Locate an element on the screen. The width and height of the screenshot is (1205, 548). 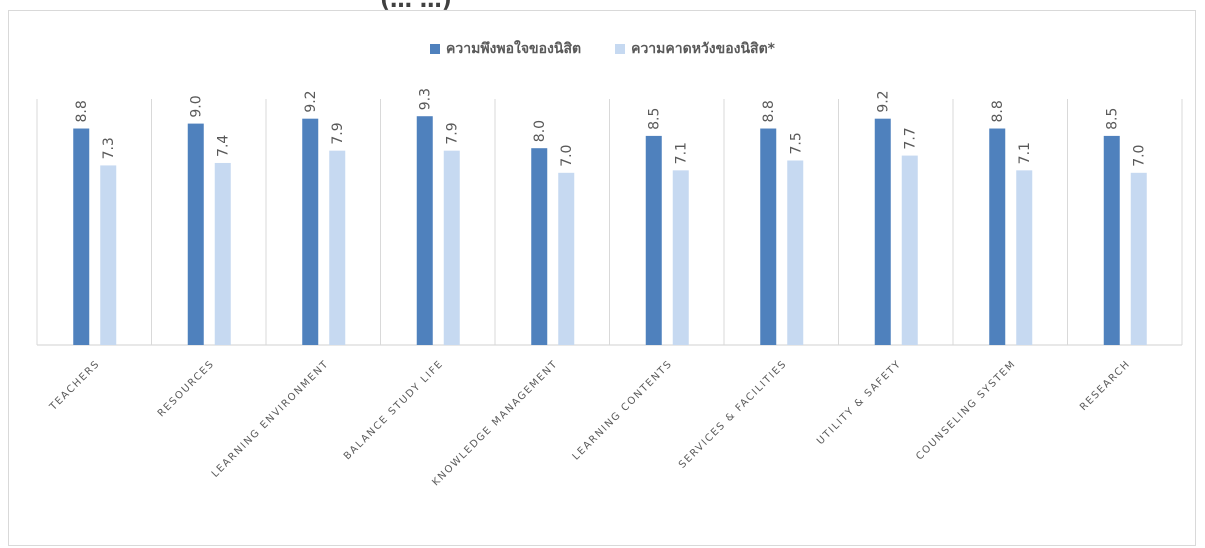
category-label: LEARNING CONTENTS is located at coordinates (623, 410).